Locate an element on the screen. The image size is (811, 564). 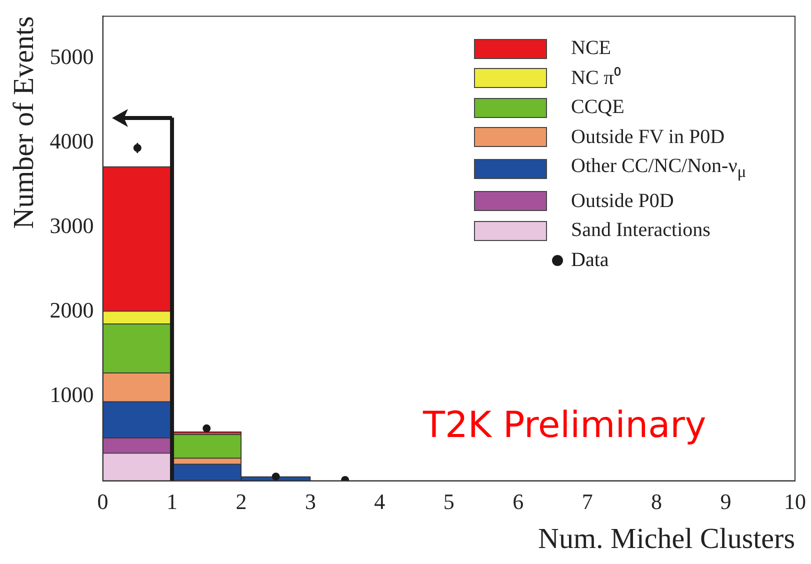
x-tick-label: 3 is located at coordinates (310, 501).